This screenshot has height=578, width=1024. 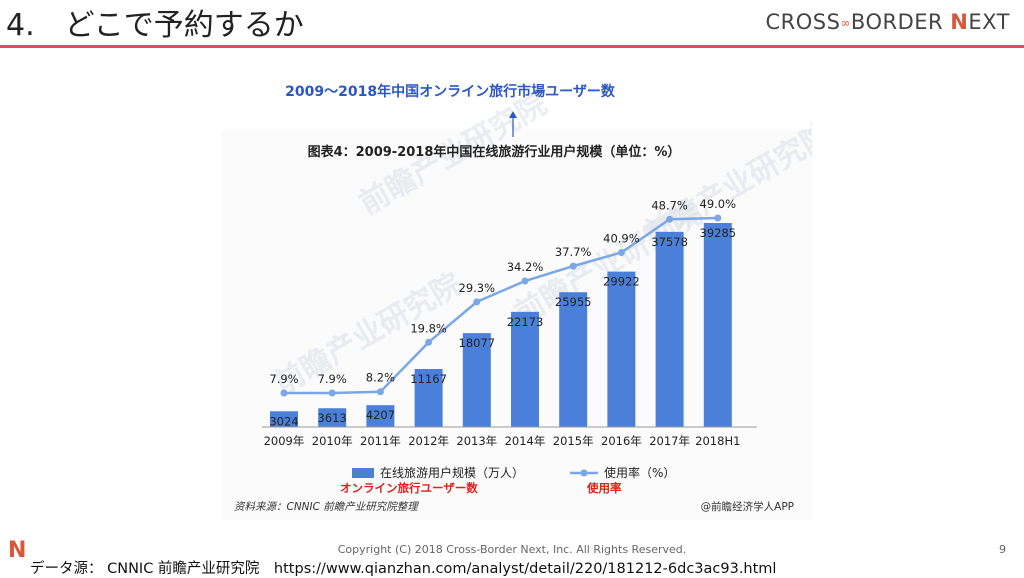 What do you see at coordinates (477, 288) in the screenshot?
I see `line-value-label: 29.3%` at bounding box center [477, 288].